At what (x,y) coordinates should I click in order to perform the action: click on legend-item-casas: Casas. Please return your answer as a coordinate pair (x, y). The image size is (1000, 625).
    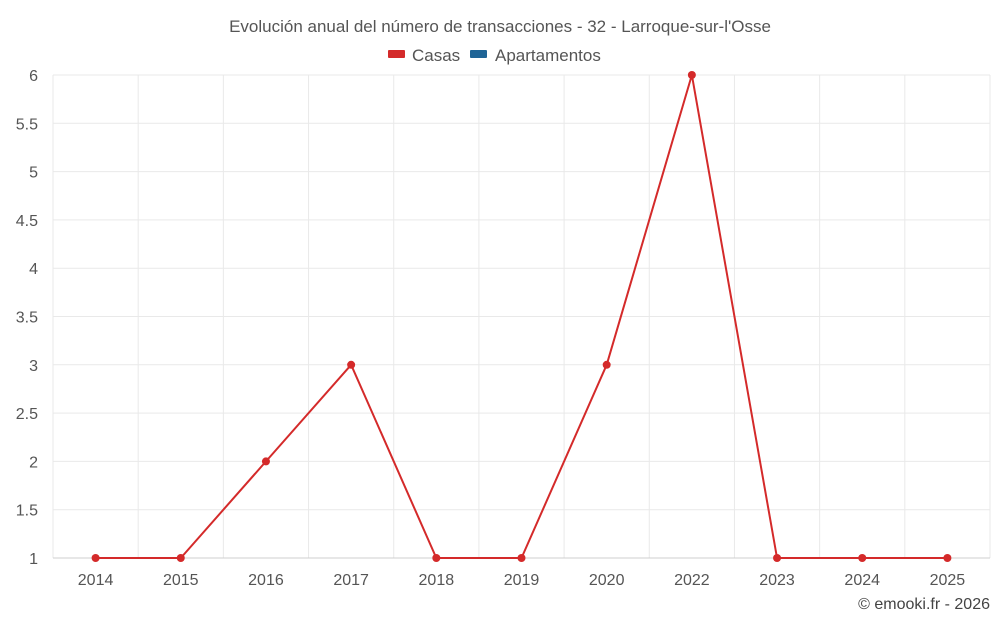
    Looking at the image, I should click on (424, 55).